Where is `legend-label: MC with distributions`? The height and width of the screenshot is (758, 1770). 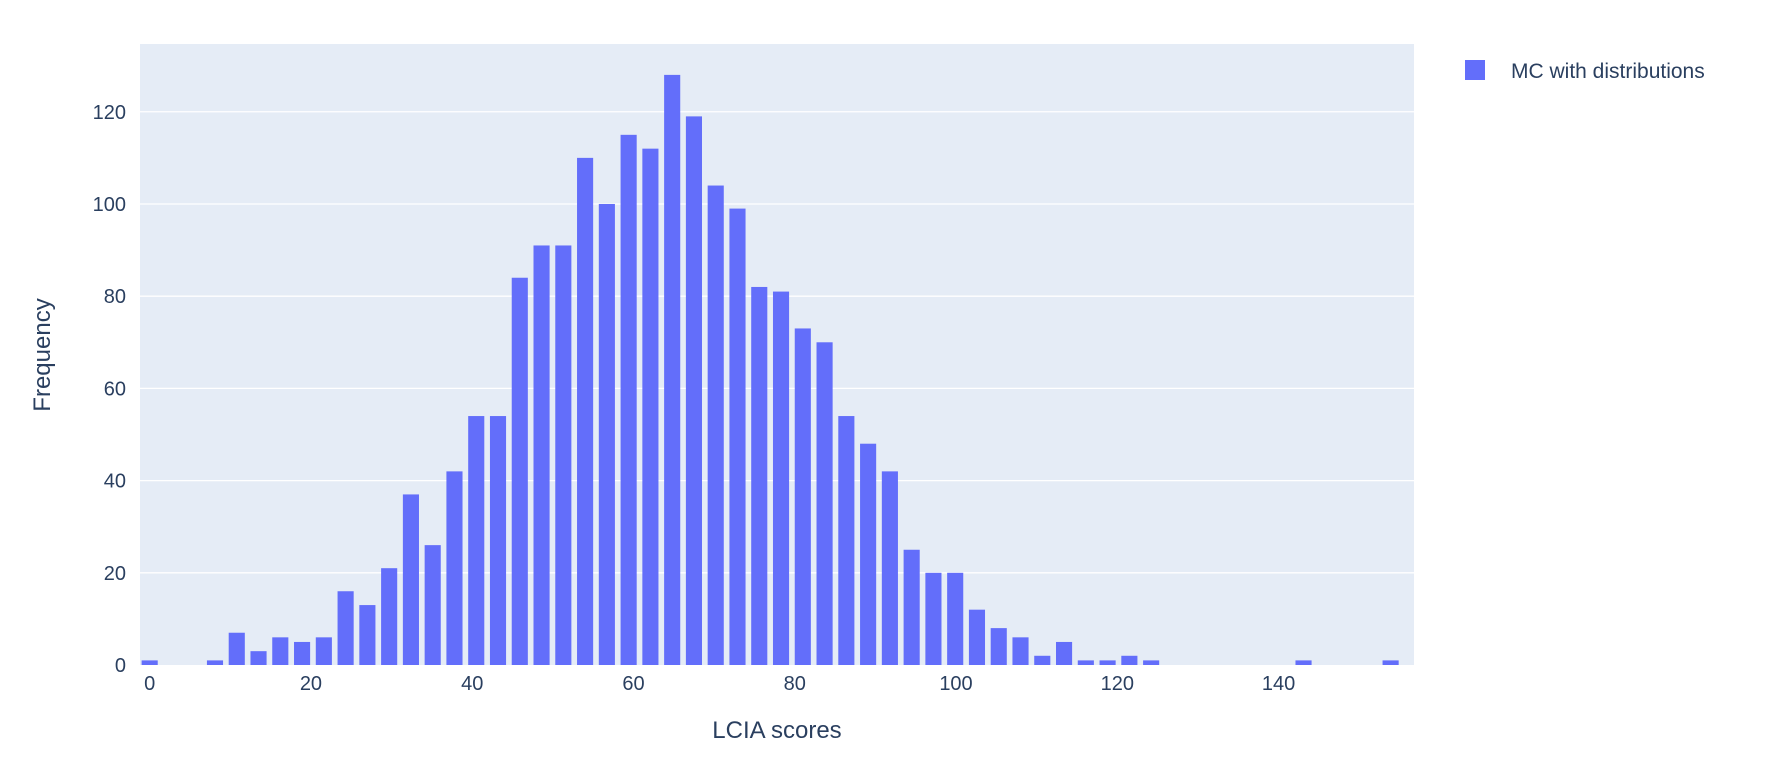 legend-label: MC with distributions is located at coordinates (1608, 71).